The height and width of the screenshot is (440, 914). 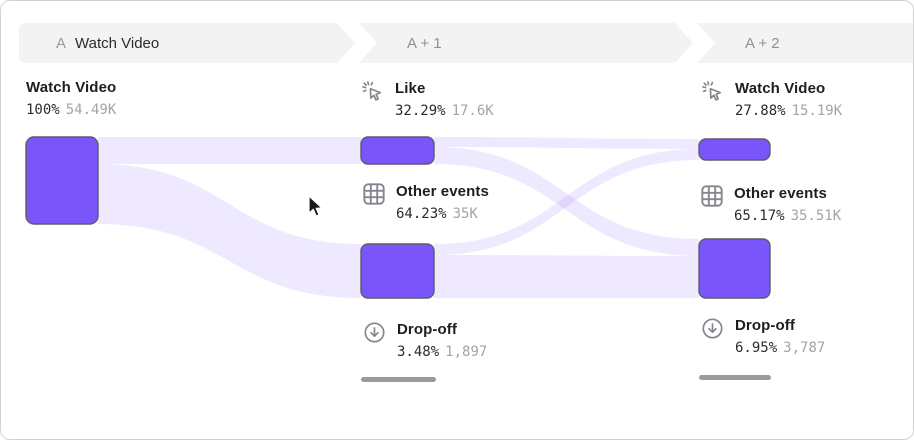 What do you see at coordinates (62, 180) in the screenshot?
I see `node-watch-video-a` at bounding box center [62, 180].